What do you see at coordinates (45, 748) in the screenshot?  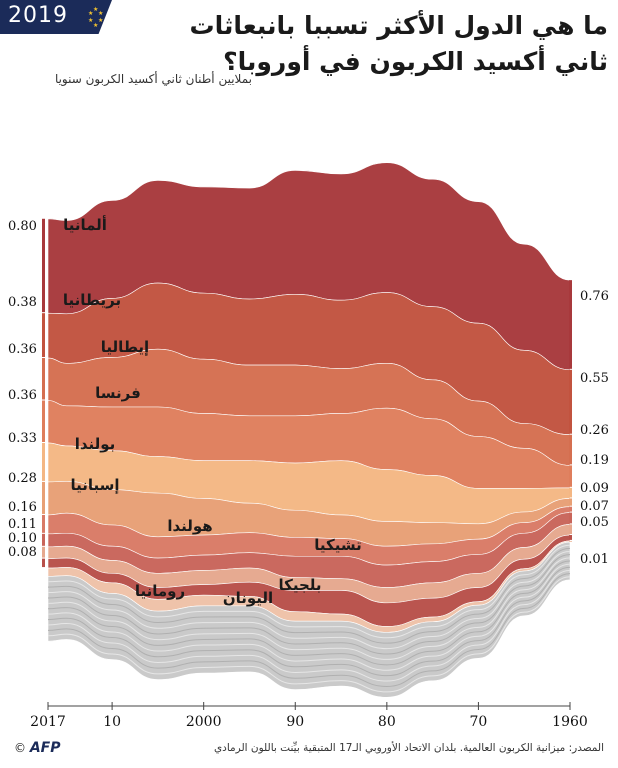 I see `afp-logo: AFP` at bounding box center [45, 748].